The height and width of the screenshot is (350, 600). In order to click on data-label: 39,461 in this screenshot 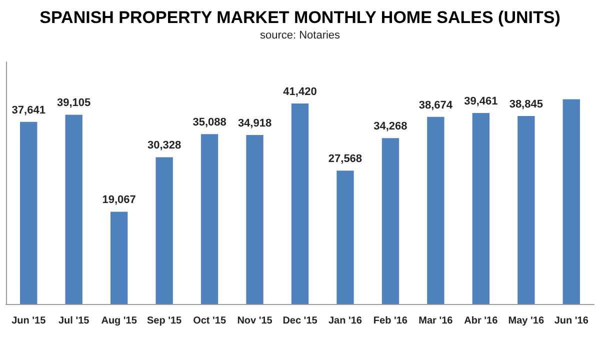, I will do `click(481, 102)`.